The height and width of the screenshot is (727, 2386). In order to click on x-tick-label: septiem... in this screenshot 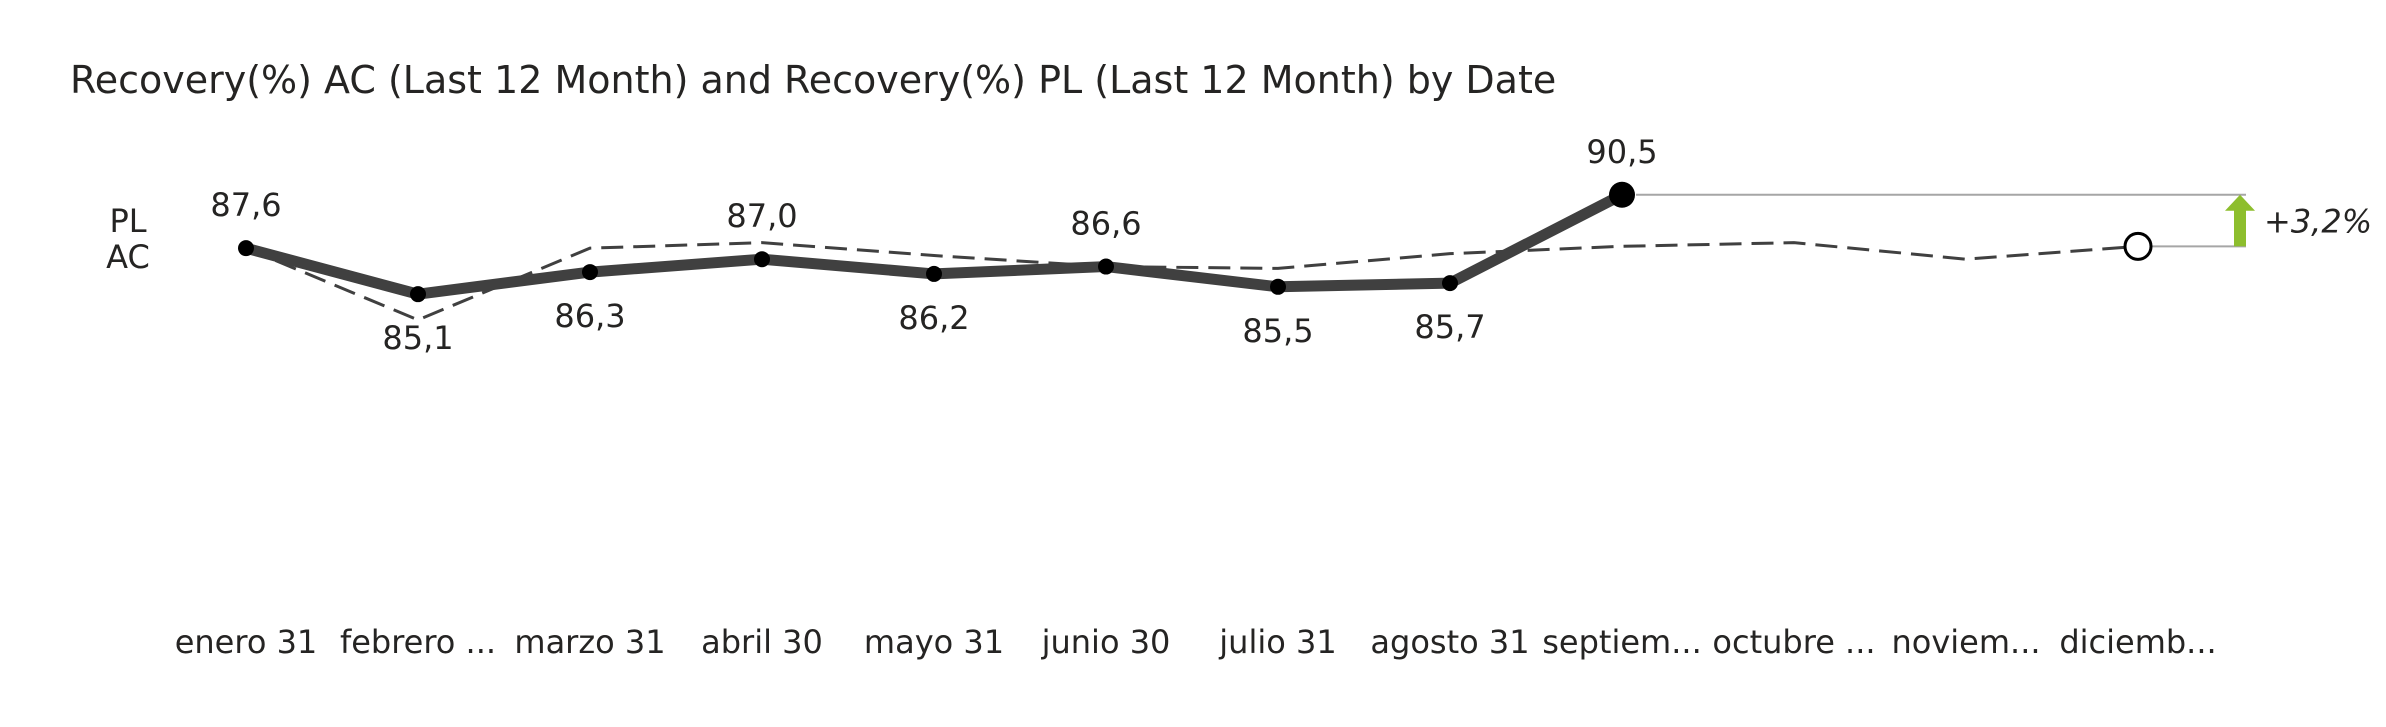, I will do `click(1621, 642)`.